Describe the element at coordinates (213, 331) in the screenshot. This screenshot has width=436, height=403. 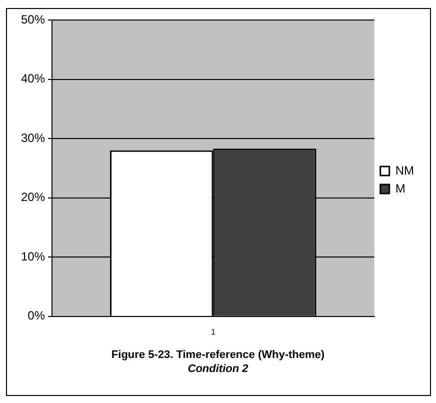
I see `x-tick-label: 1` at that location.